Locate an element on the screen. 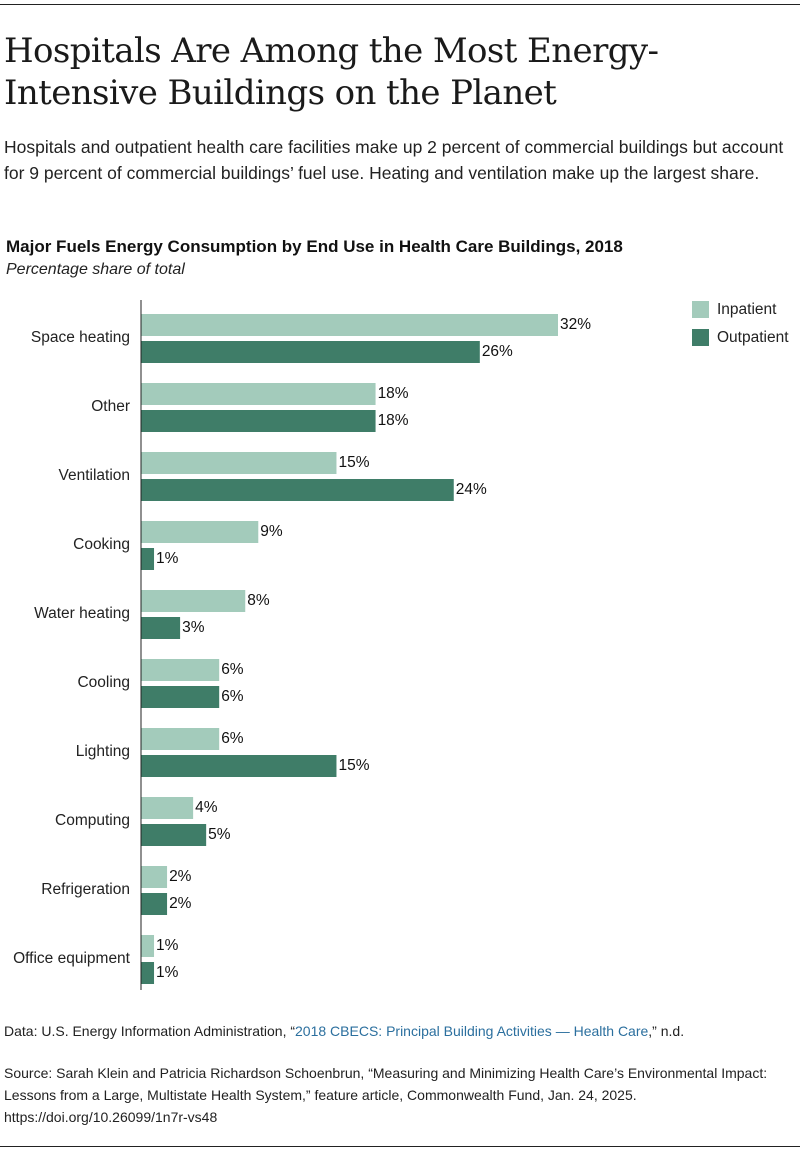 This screenshot has height=1150, width=800. data-label-inpatient: 15% is located at coordinates (353, 462).